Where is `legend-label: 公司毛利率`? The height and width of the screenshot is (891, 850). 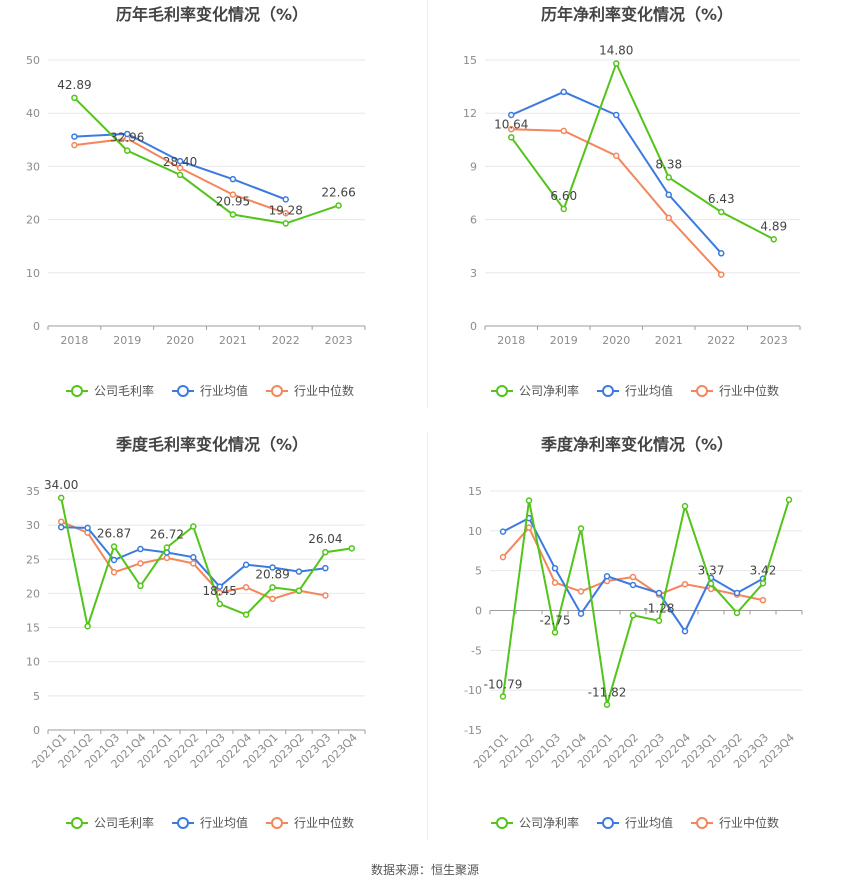 legend-label: 公司毛利率 is located at coordinates (124, 390).